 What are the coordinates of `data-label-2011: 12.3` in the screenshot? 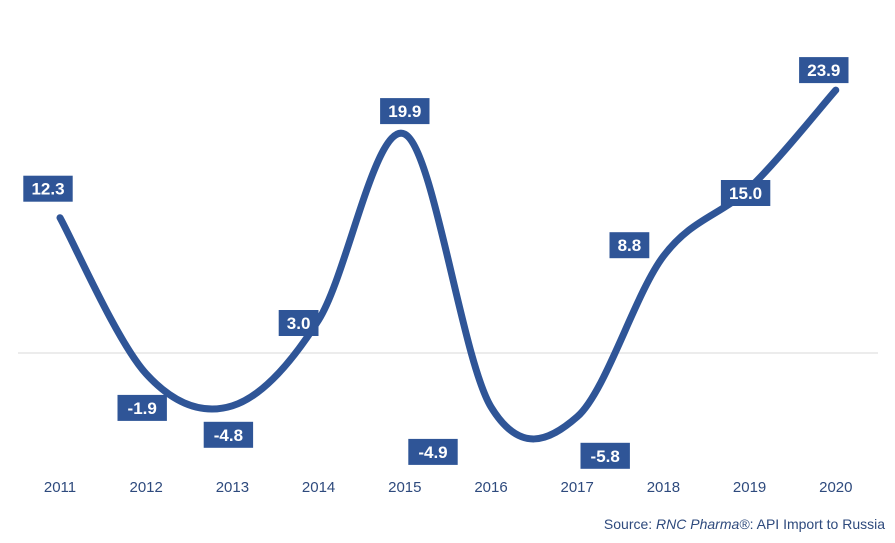 It's located at (48, 188).